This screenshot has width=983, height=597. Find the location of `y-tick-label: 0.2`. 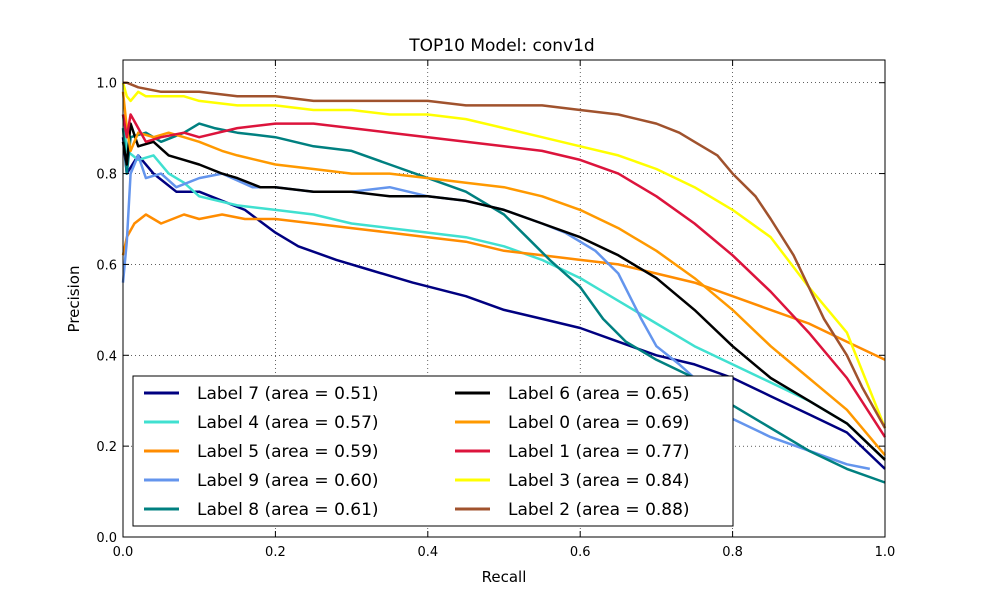

y-tick-label: 0.2 is located at coordinates (106, 447).